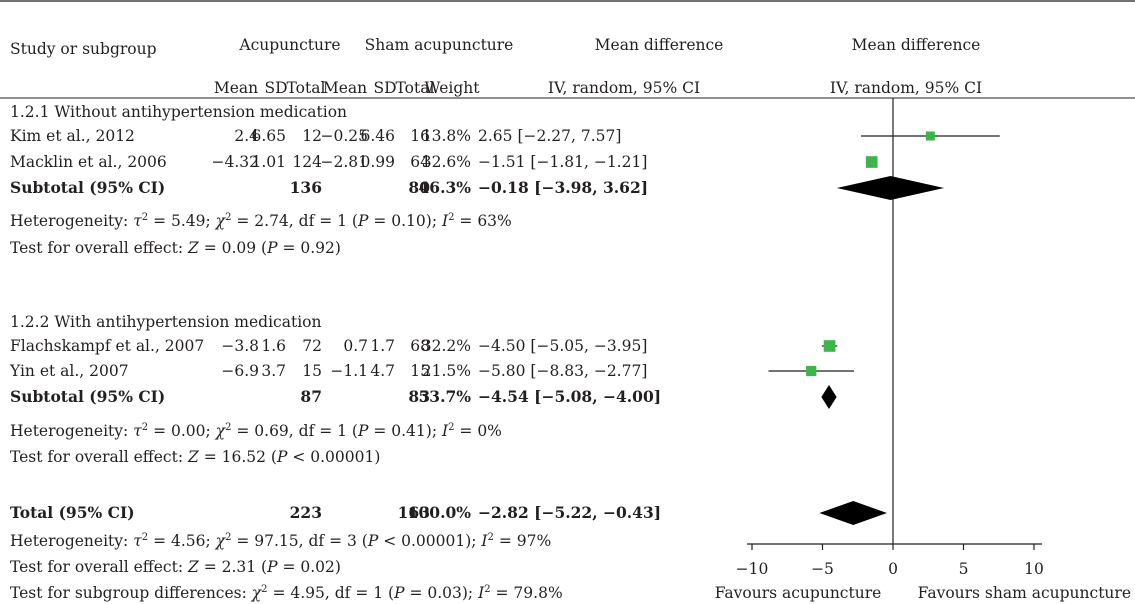 The width and height of the screenshot is (1135, 604). Describe the element at coordinates (405, 221) in the screenshot. I see `text-part: = 0.10);` at that location.